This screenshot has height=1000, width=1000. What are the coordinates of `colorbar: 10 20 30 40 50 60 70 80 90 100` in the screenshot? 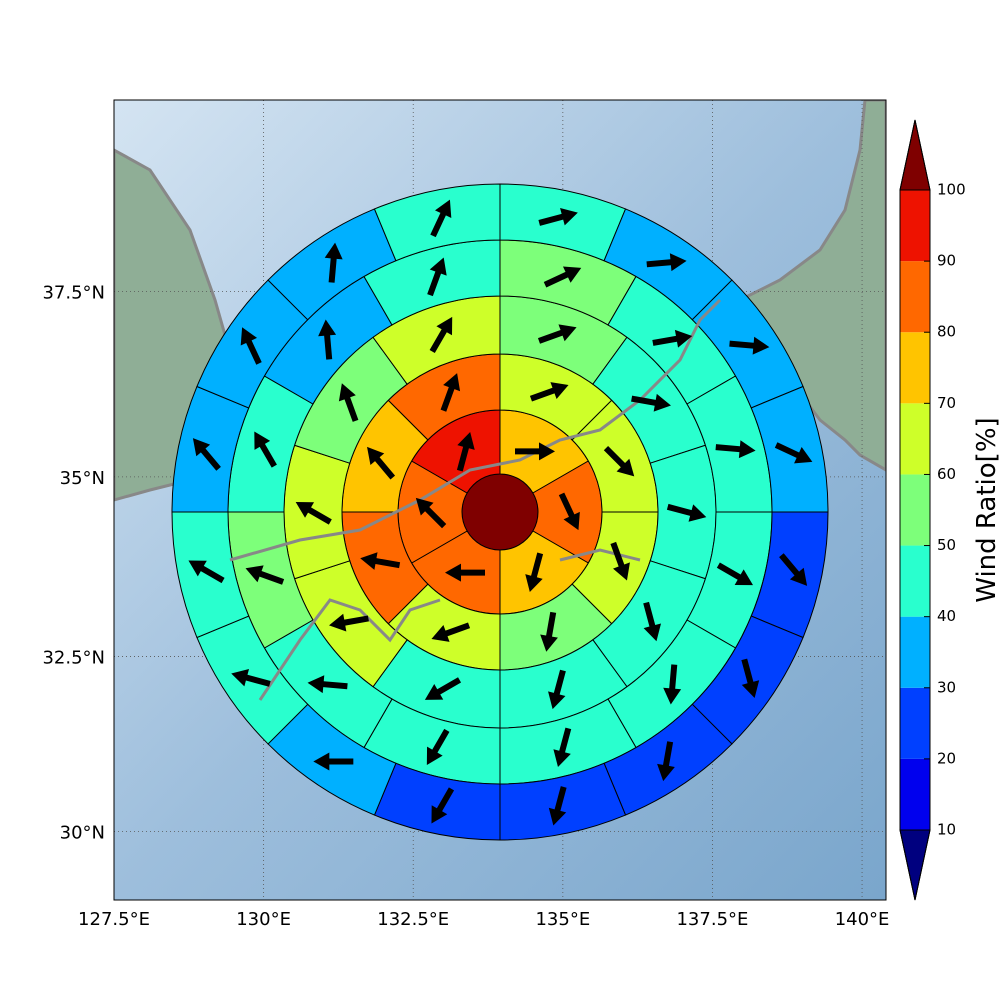 It's located at (932, 510).